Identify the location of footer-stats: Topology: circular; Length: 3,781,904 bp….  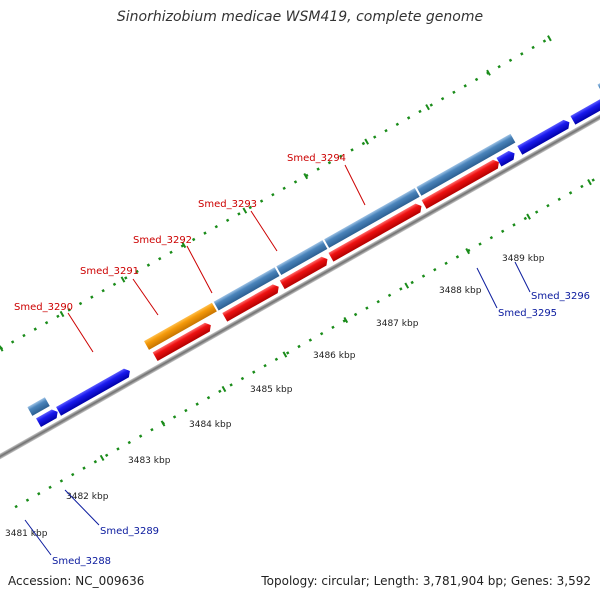
(426, 581).